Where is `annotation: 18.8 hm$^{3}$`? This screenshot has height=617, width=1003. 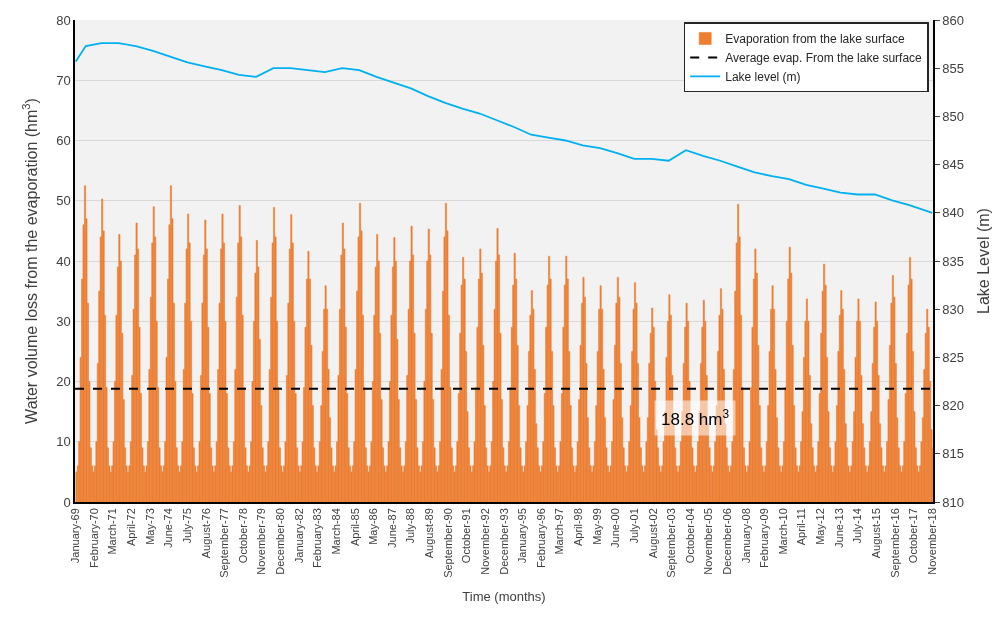 annotation: 18.8 hm$^{3}$ is located at coordinates (695, 418).